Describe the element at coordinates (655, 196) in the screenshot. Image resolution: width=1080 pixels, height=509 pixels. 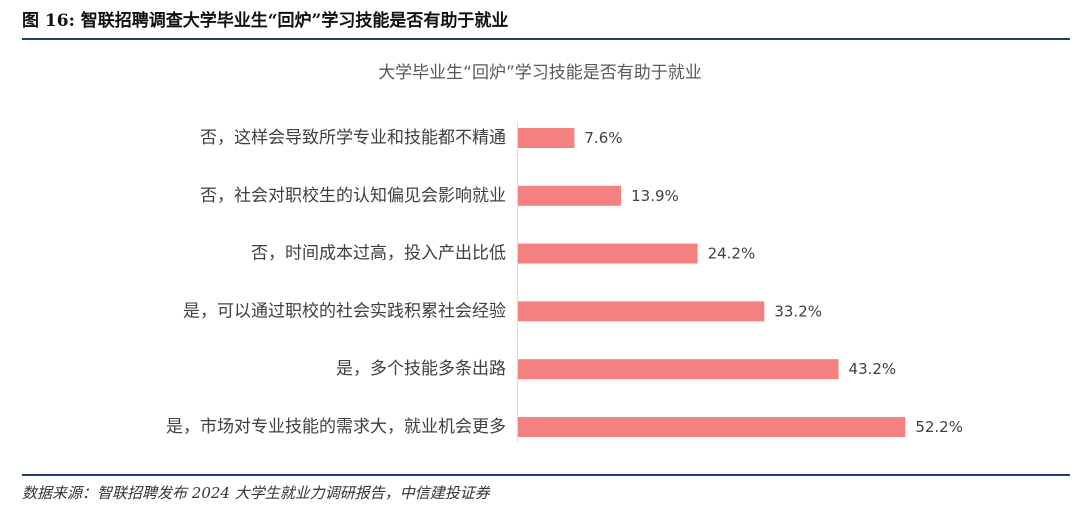
I see `value-label-2: 13.9%` at that location.